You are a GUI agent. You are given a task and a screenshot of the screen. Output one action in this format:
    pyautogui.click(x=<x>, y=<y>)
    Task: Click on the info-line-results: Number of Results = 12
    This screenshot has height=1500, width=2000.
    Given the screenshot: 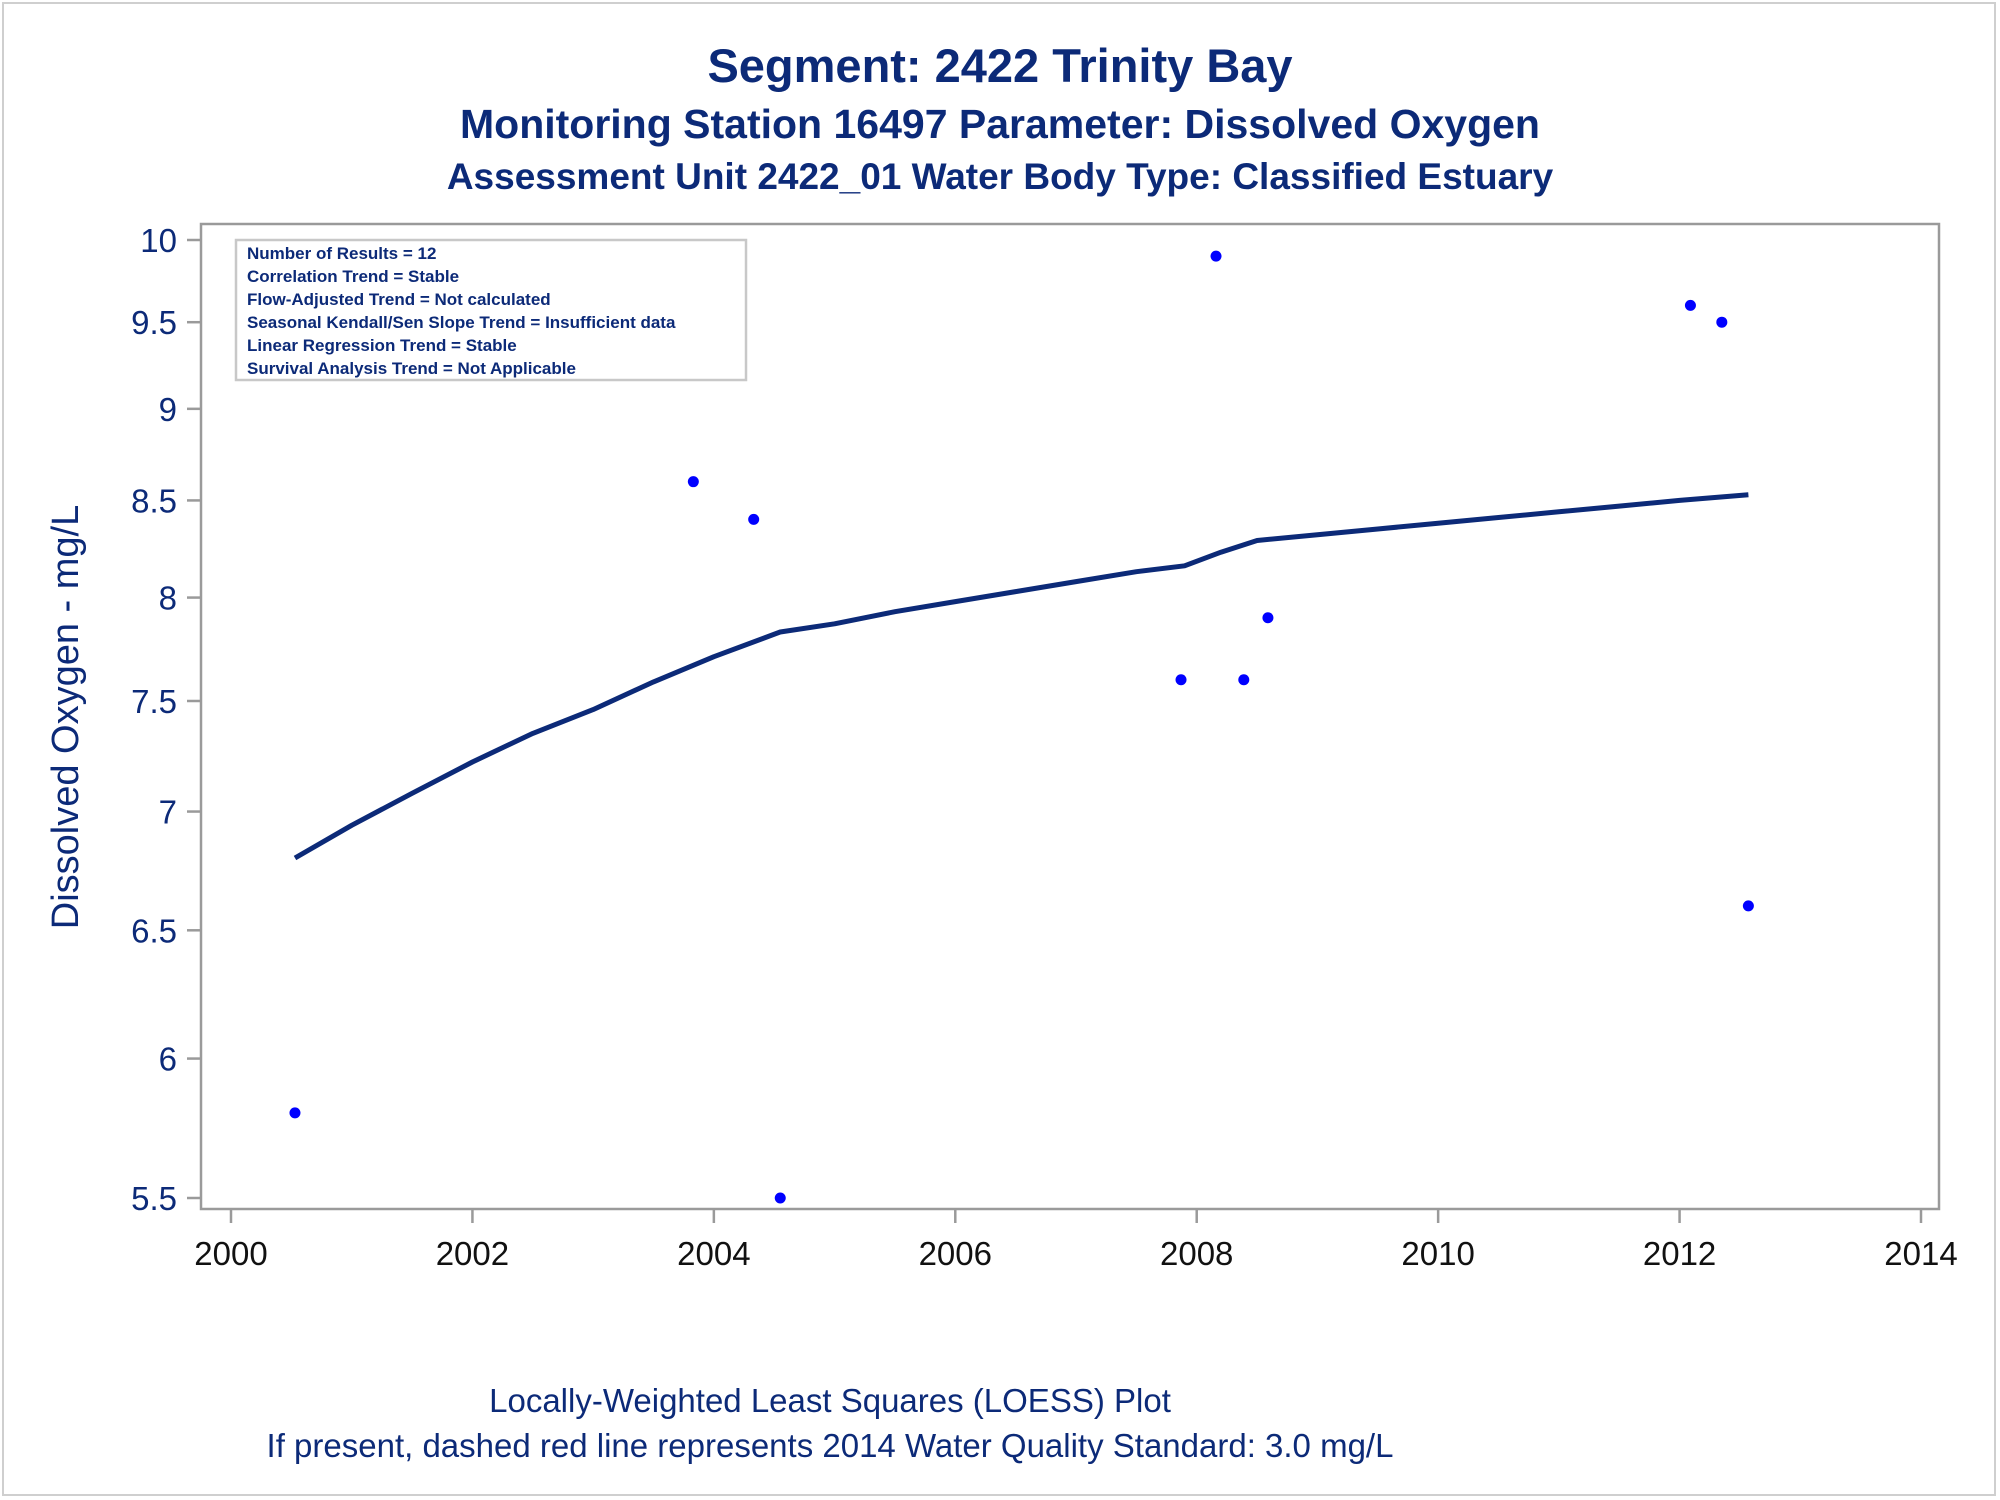 What is the action you would take?
    pyautogui.click(x=341, y=253)
    